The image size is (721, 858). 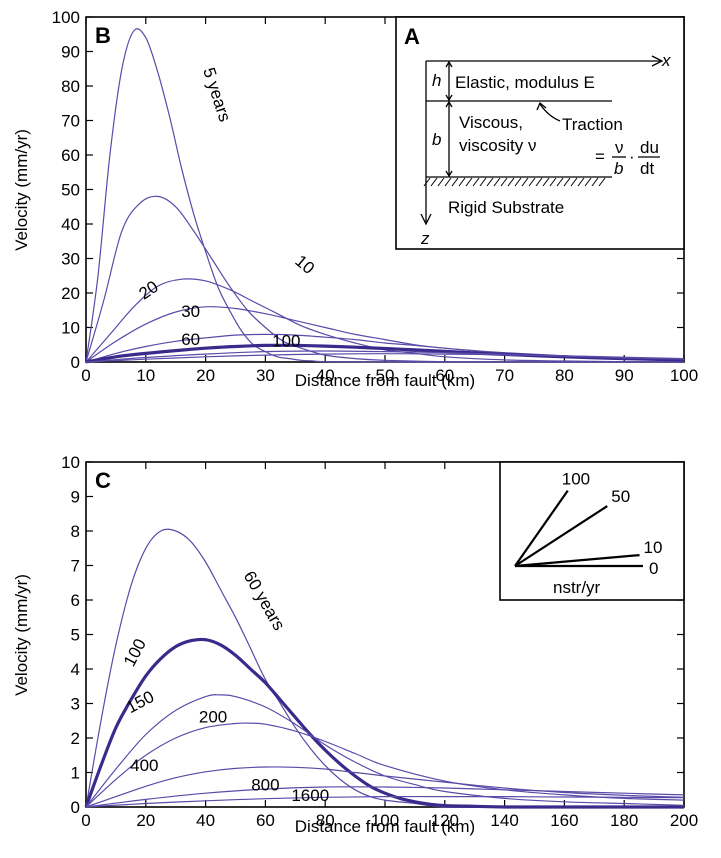 I want to click on eq-dt: dt, so click(x=647, y=168).